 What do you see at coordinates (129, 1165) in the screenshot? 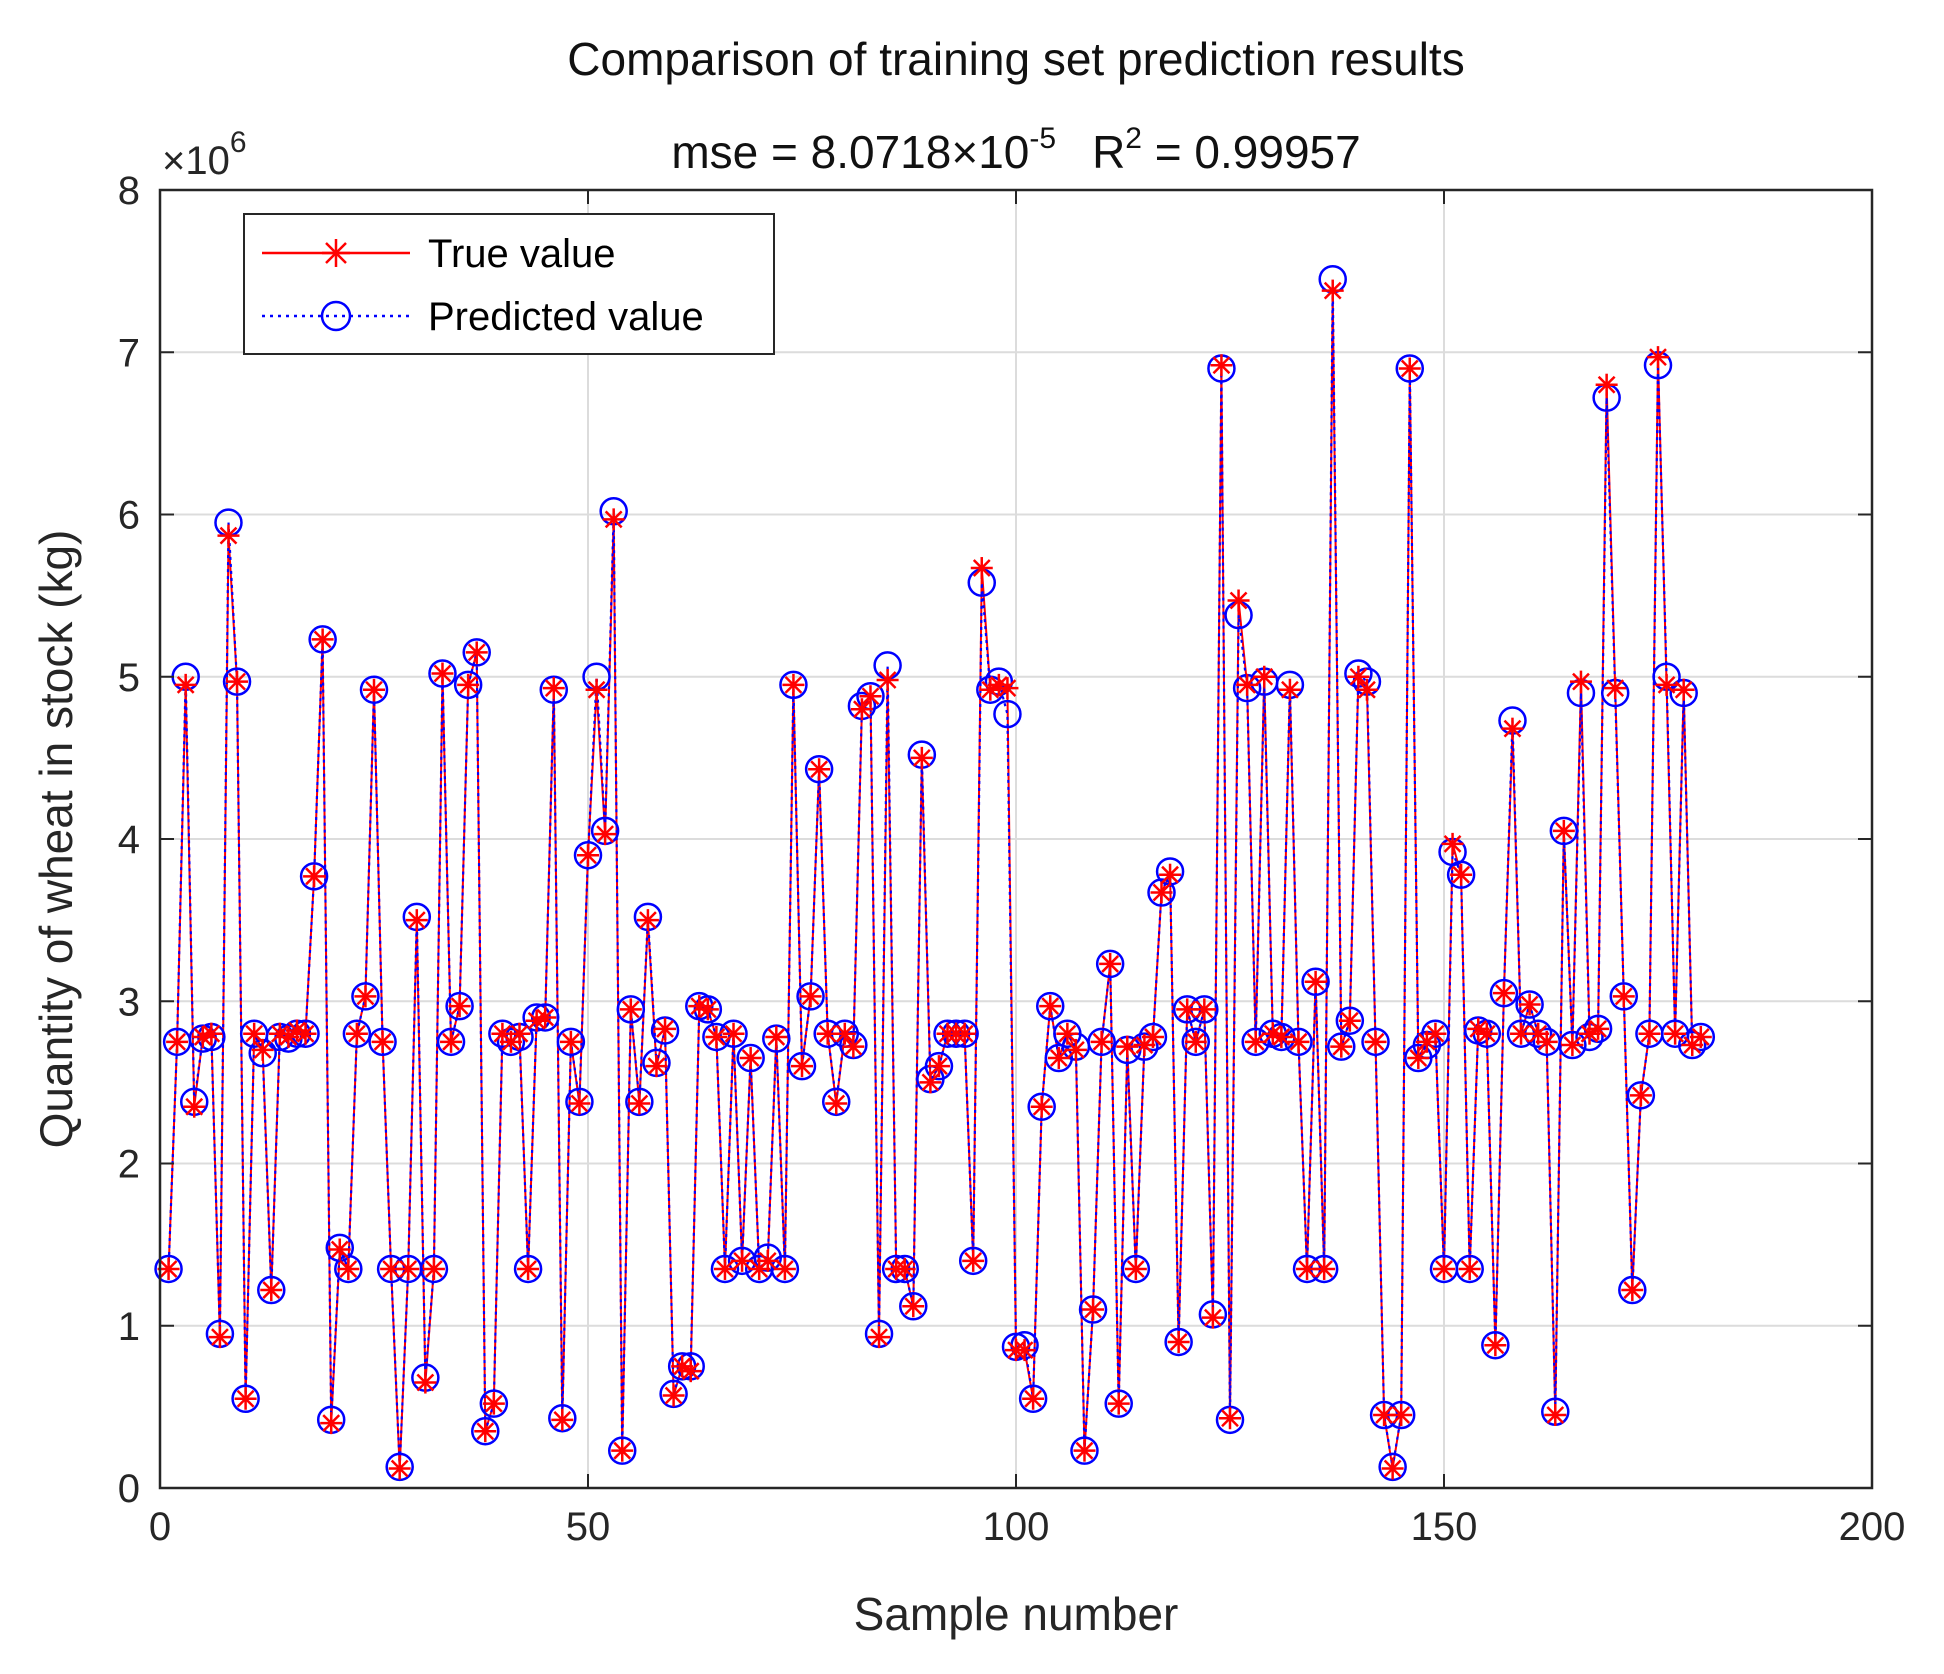
I see `y-tick-label: 2` at bounding box center [129, 1165].